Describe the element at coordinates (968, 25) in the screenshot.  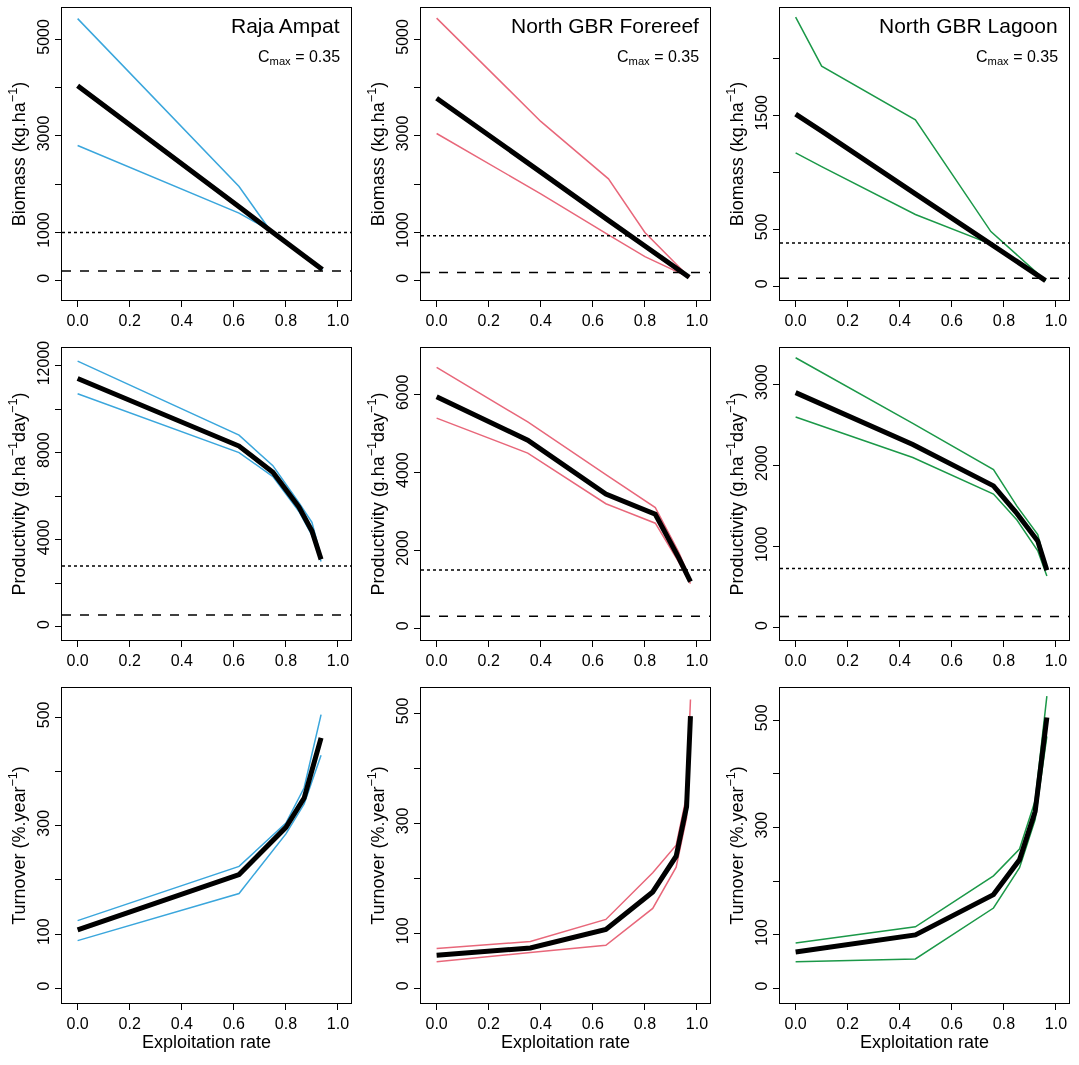
I see `annotation: North GBR Lagoon` at that location.